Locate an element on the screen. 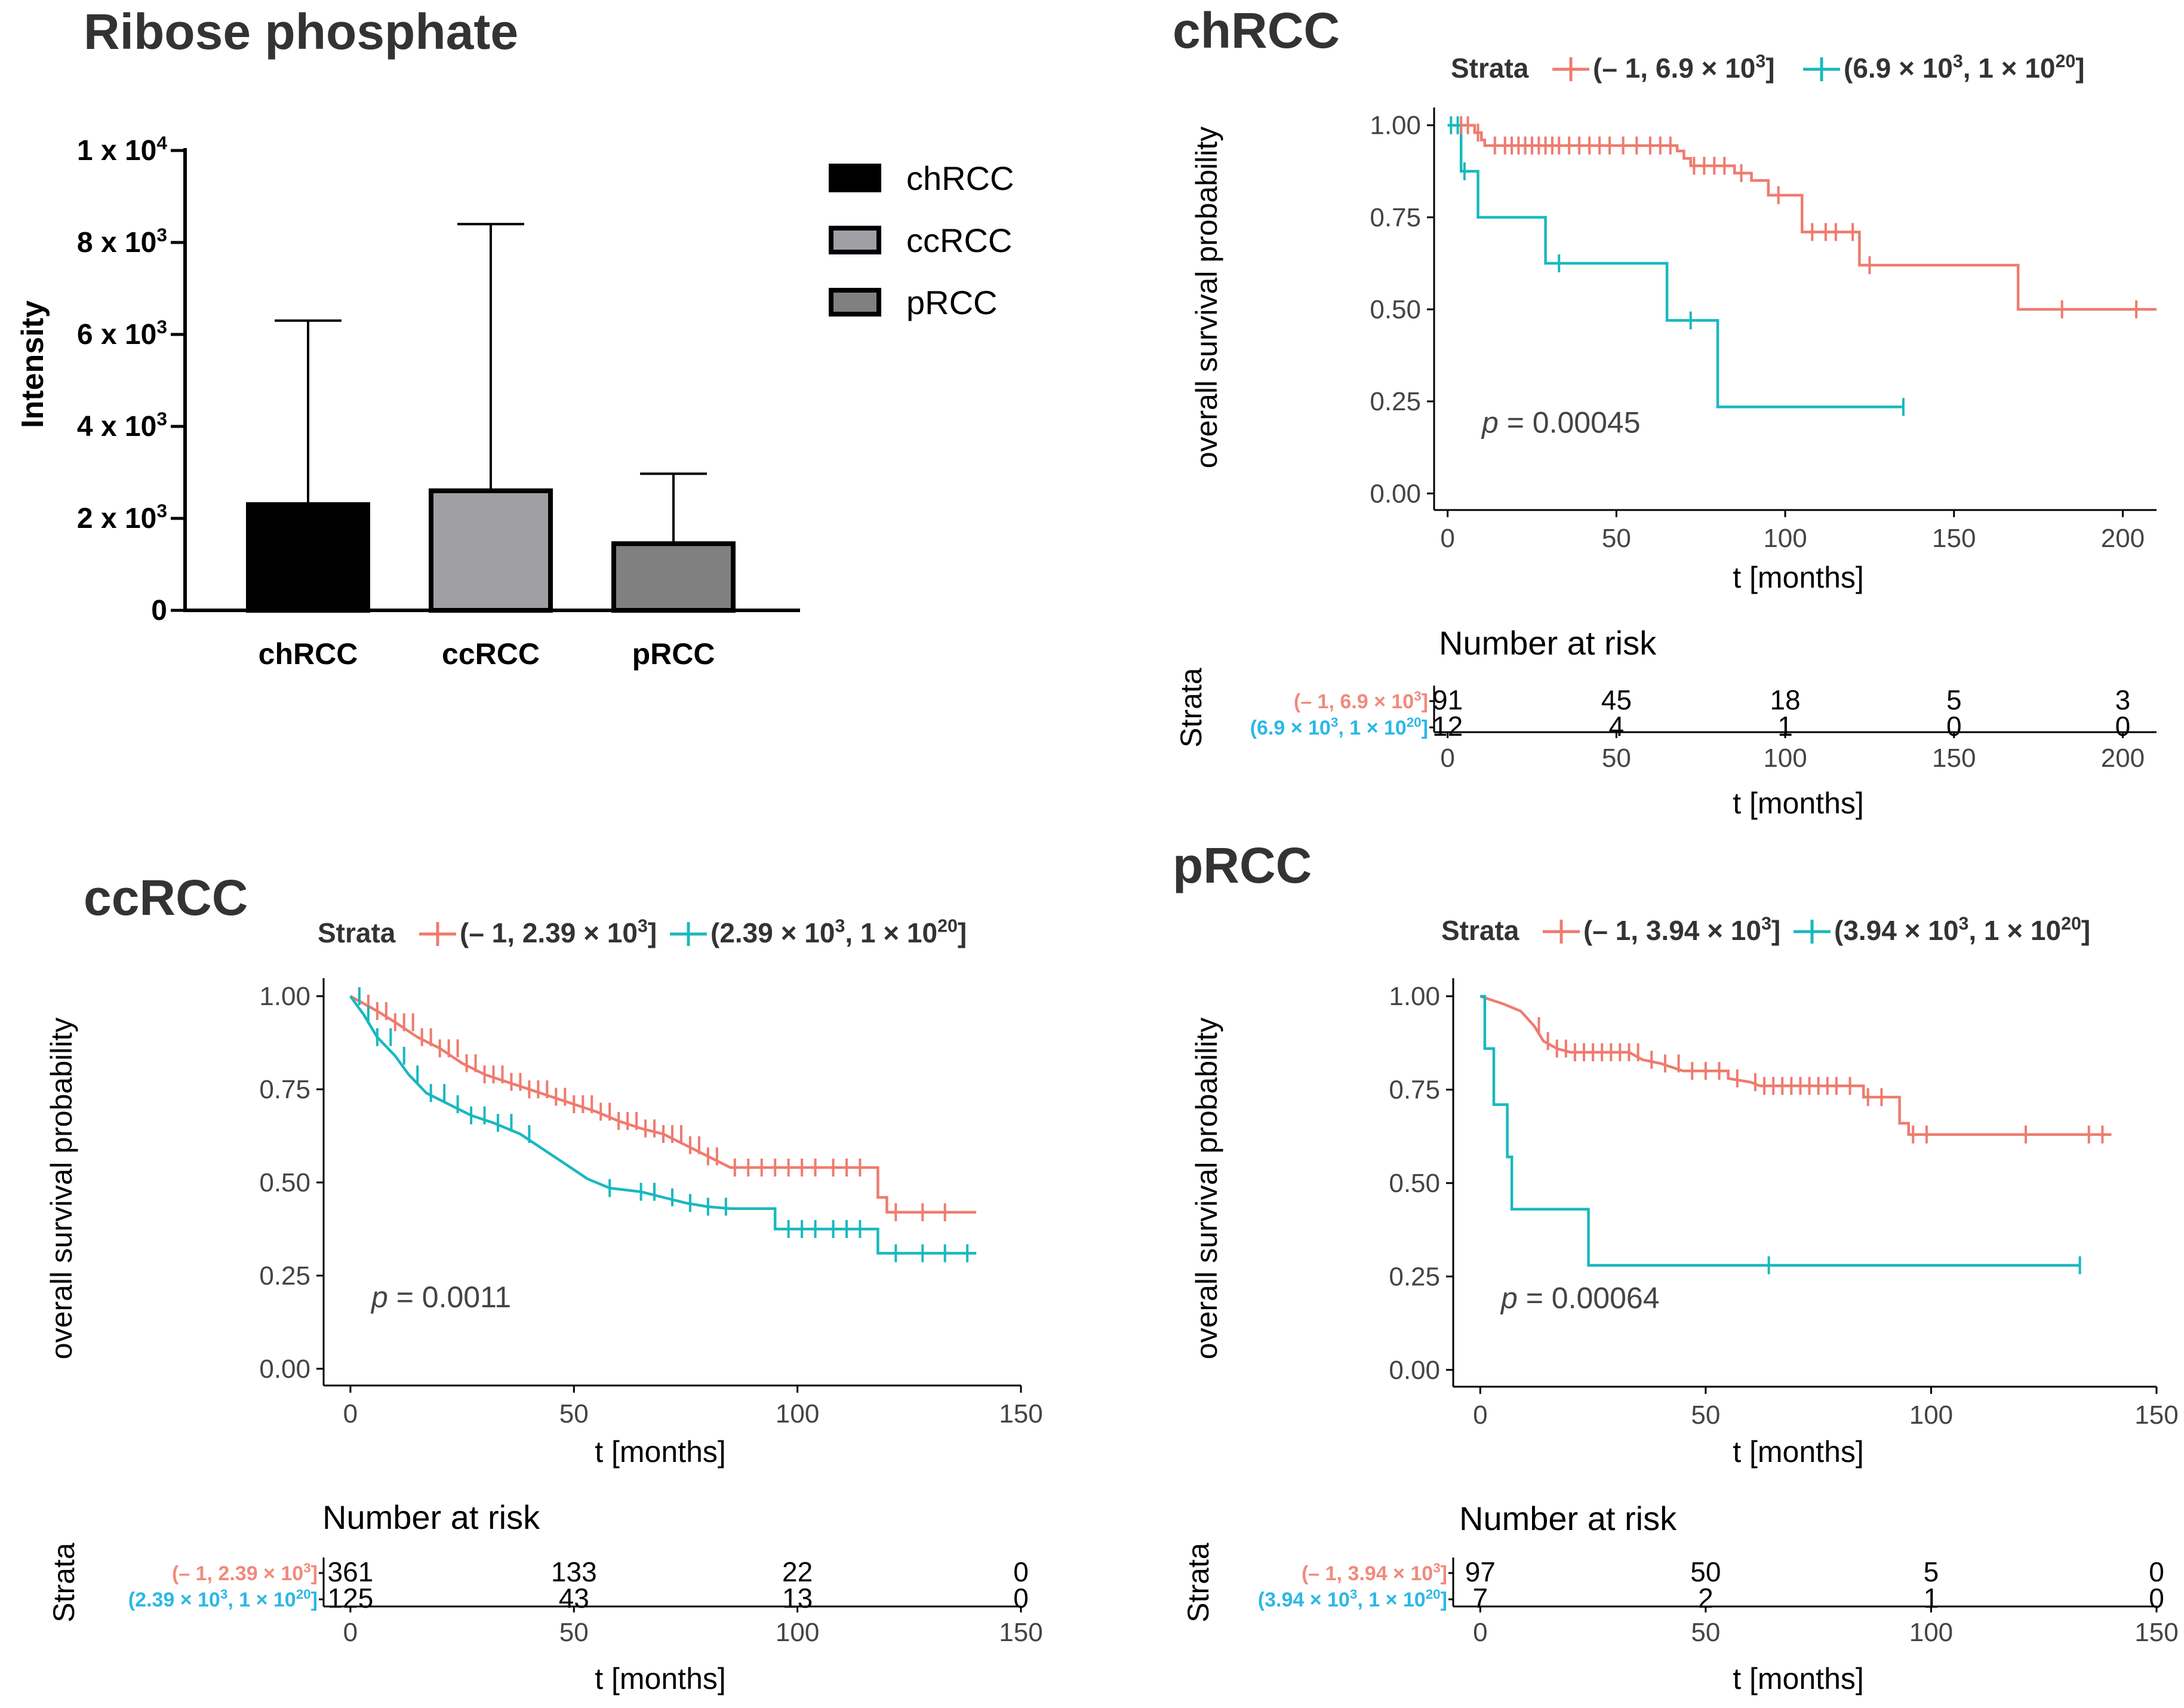 The width and height of the screenshot is (2184, 1708). risk-row-label: (6.9 × 103, 1 × 1020] is located at coordinates (1339, 727).